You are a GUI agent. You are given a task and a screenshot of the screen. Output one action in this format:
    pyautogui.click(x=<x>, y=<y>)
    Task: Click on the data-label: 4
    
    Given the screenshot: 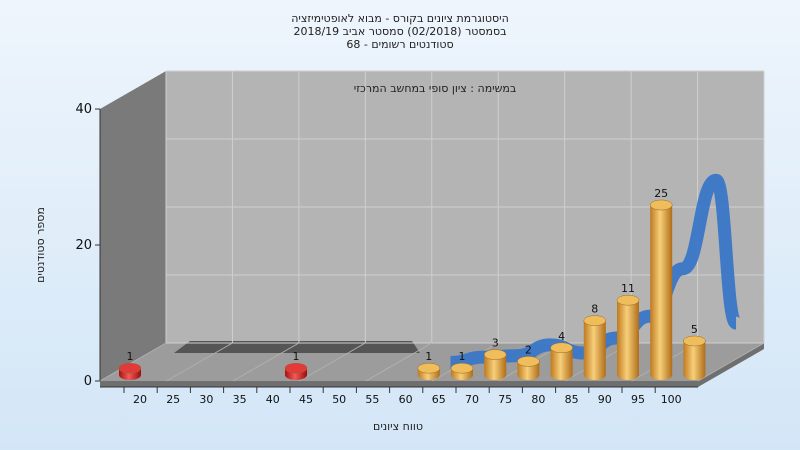 What is the action you would take?
    pyautogui.click(x=561, y=336)
    